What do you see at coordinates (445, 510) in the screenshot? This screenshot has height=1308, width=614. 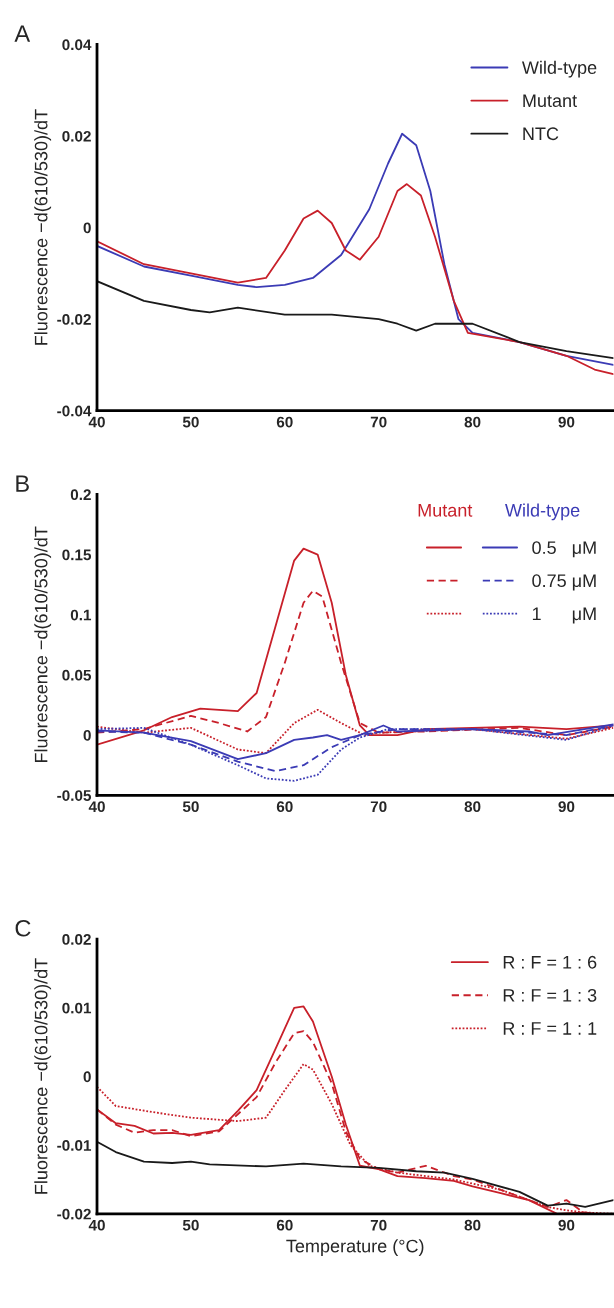 I see `annotation: Mutant` at bounding box center [445, 510].